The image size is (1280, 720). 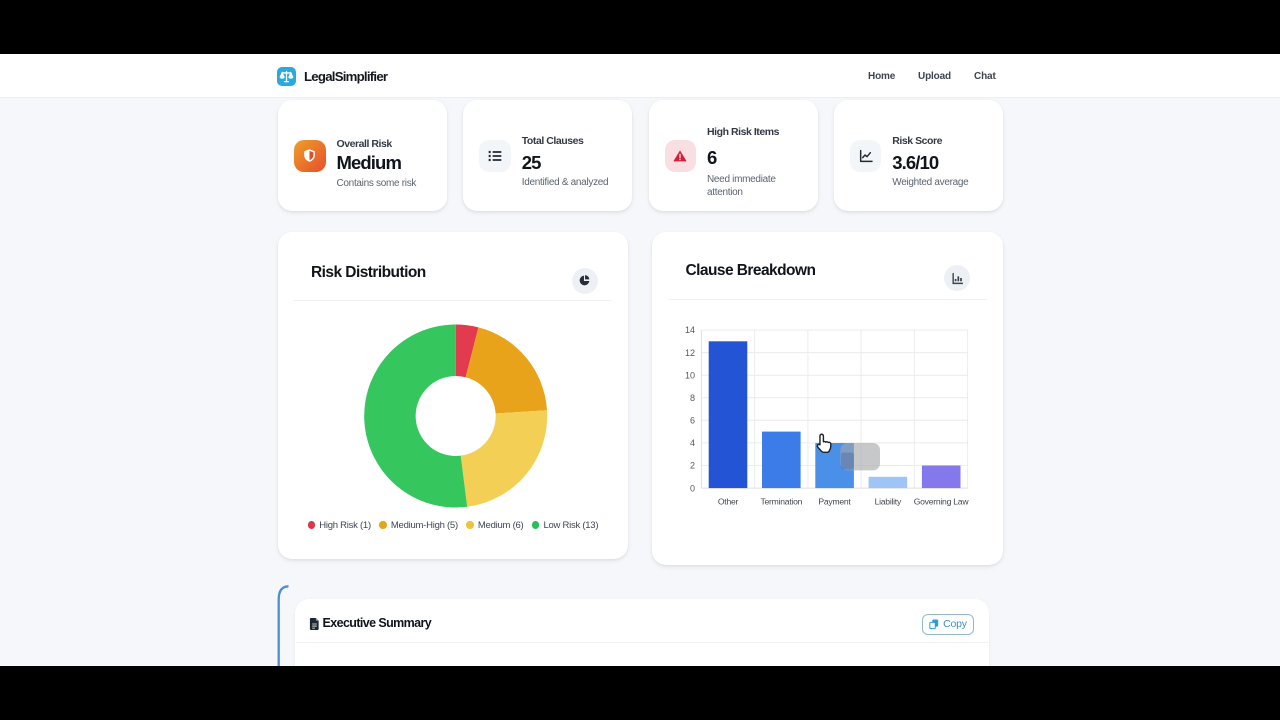 I want to click on svg-text: 2, so click(x=692, y=466).